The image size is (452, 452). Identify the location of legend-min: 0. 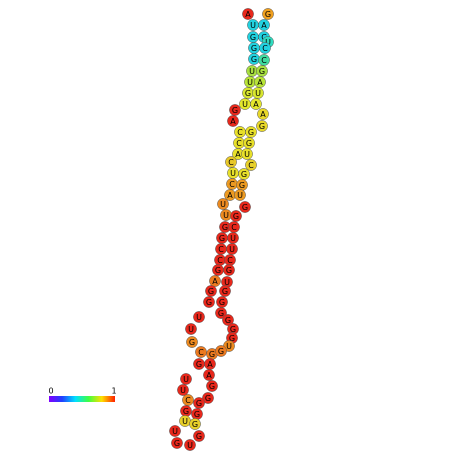
(50, 391).